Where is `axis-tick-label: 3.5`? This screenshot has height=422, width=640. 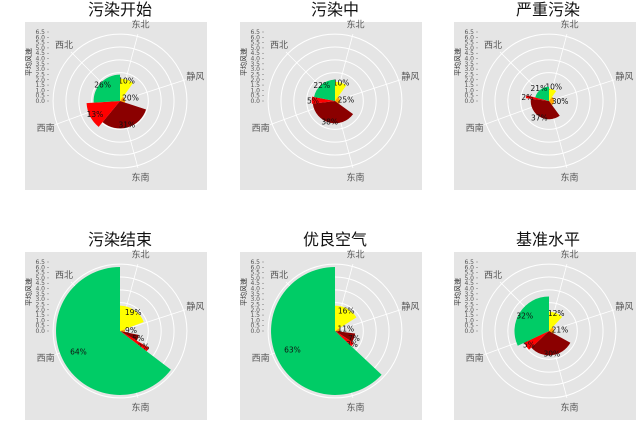 axis-tick-label: 3.5 is located at coordinates (40, 64).